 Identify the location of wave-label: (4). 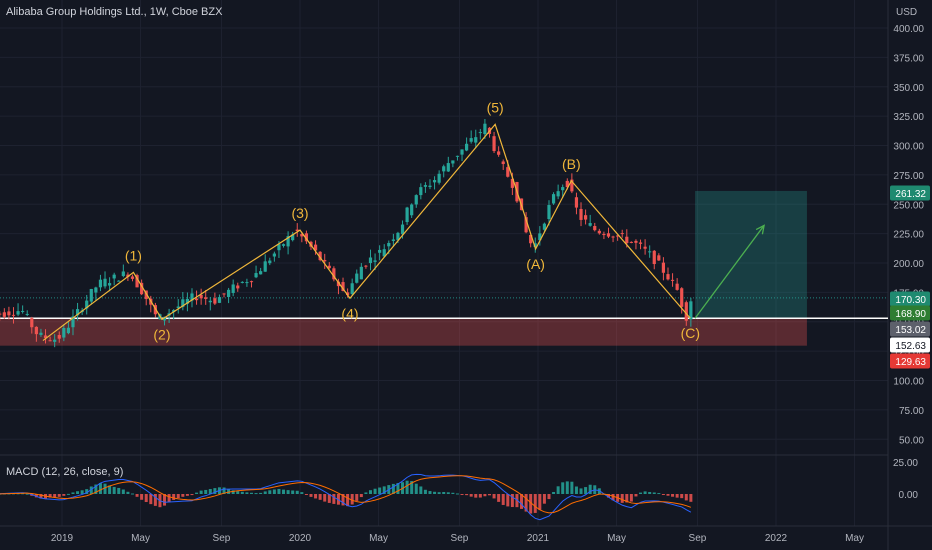
(349, 313).